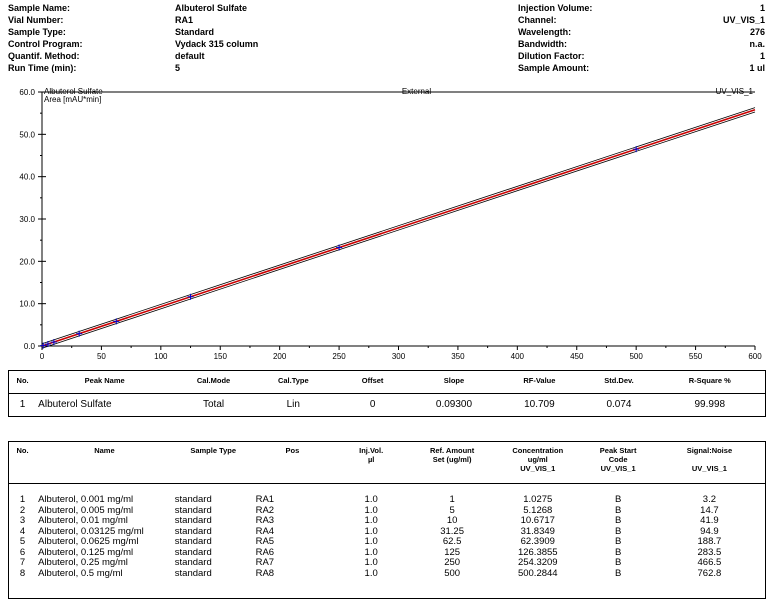 Image resolution: width=774 pixels, height=601 pixels. I want to click on table-cell: 500, so click(452, 573).